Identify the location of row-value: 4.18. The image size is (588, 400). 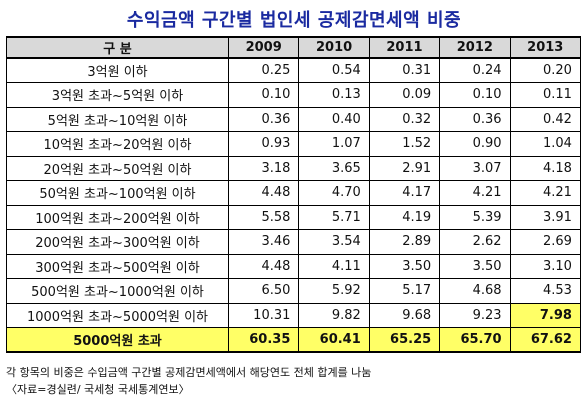
(545, 168).